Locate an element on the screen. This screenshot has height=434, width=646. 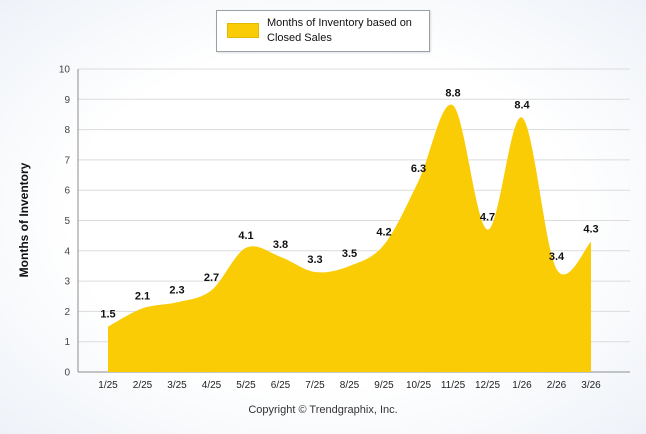
svg-text: 8.8 is located at coordinates (452, 93).